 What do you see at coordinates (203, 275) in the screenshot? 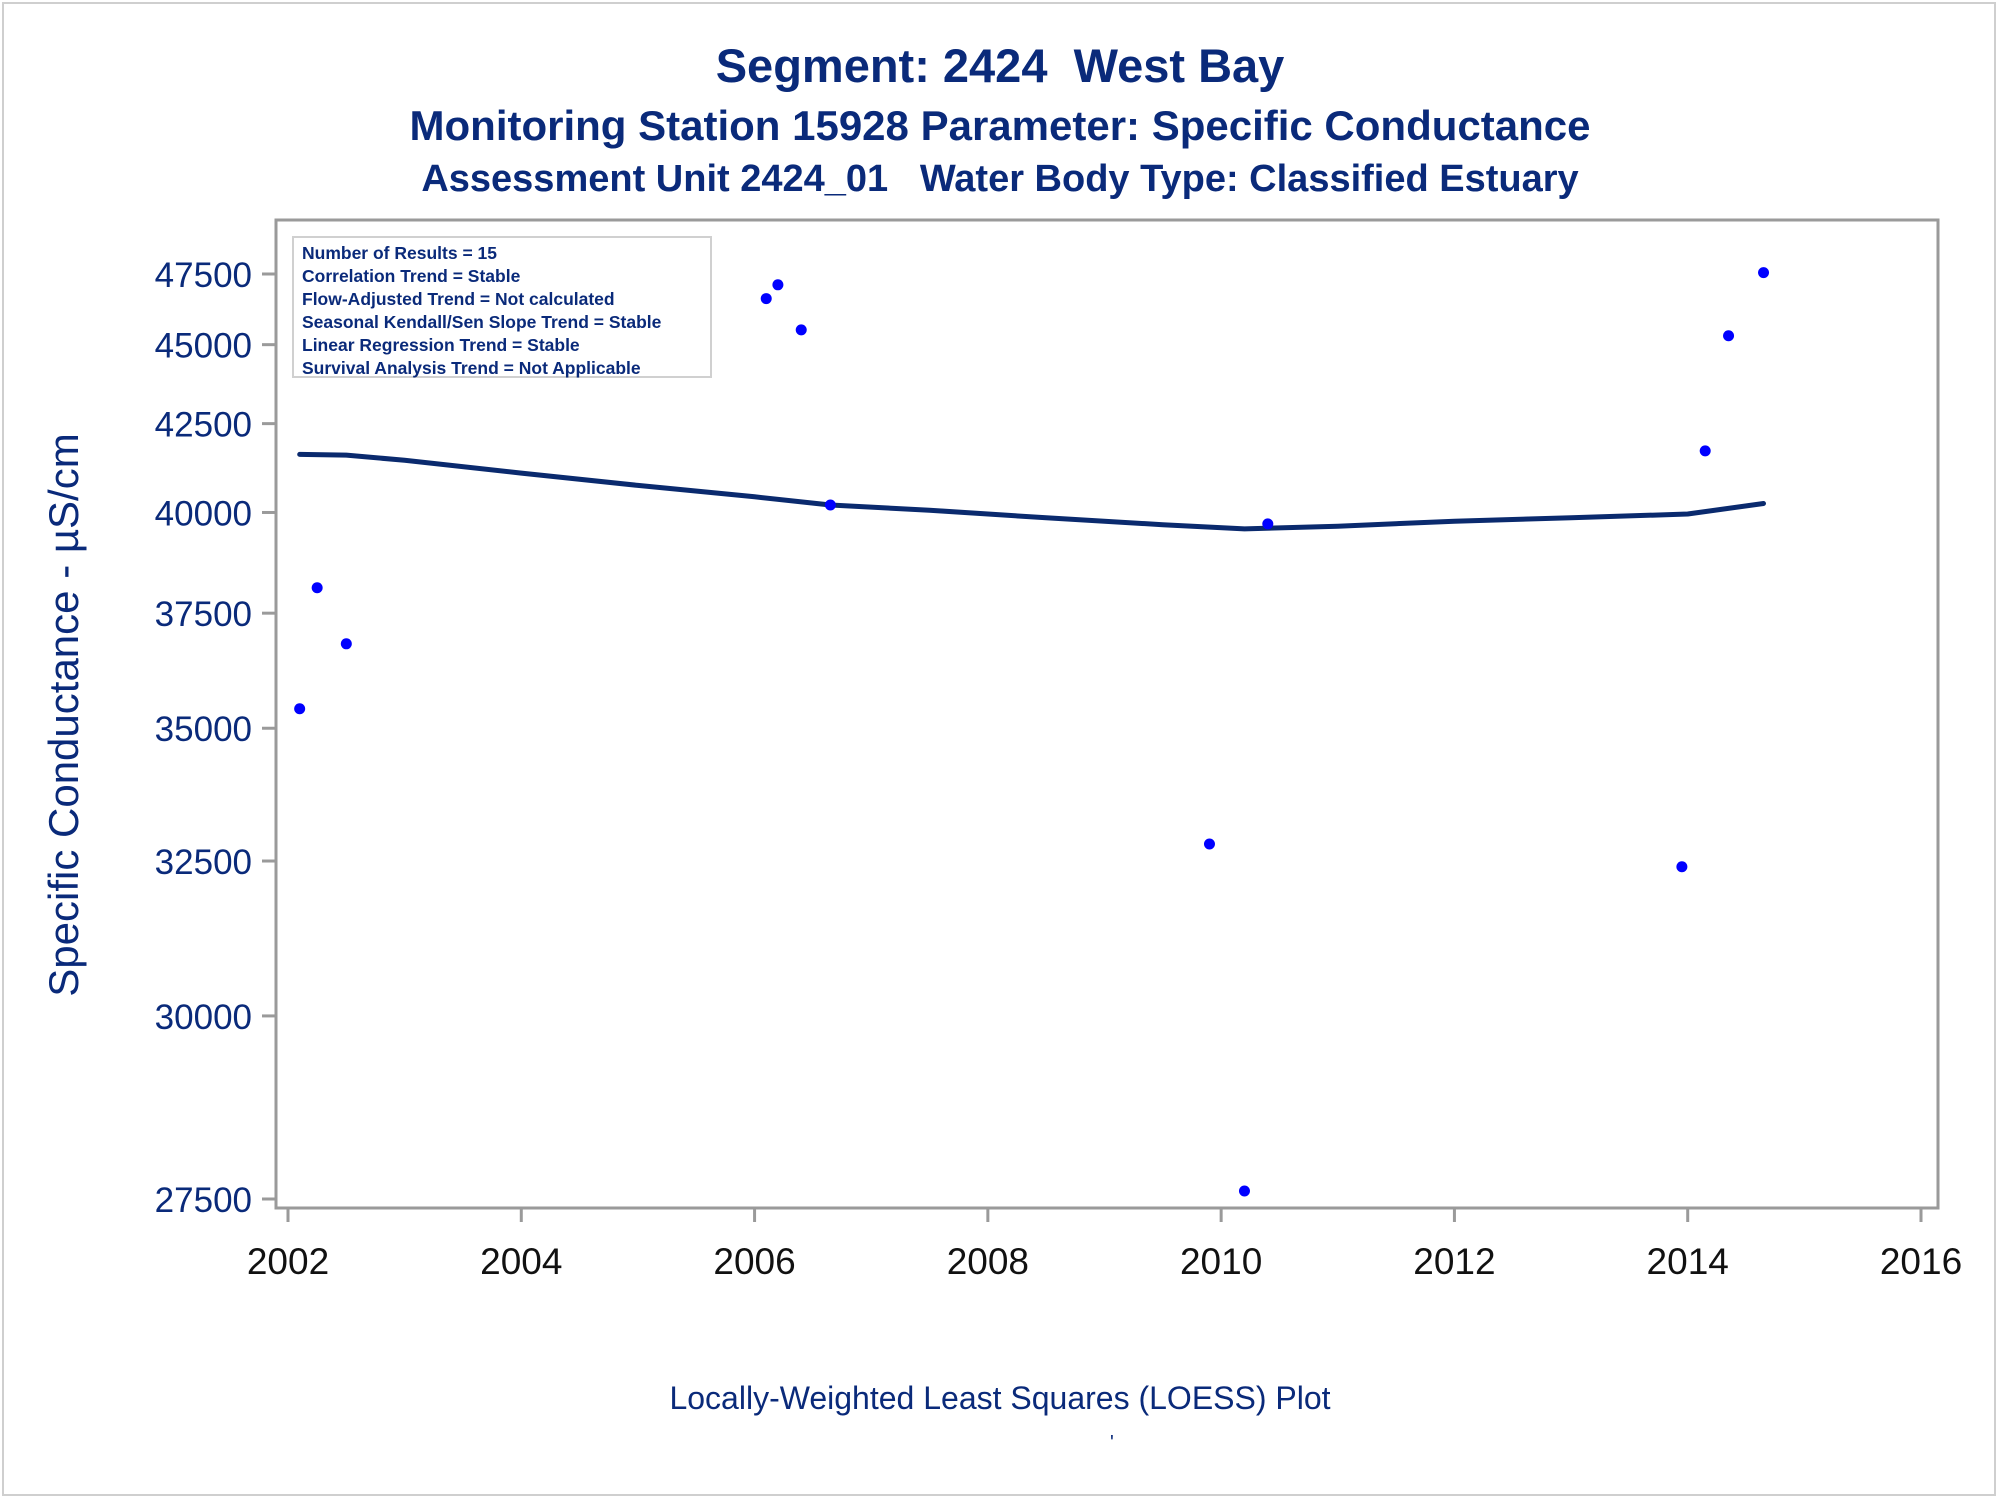
I see `y-tick-label: 47500` at bounding box center [203, 275].